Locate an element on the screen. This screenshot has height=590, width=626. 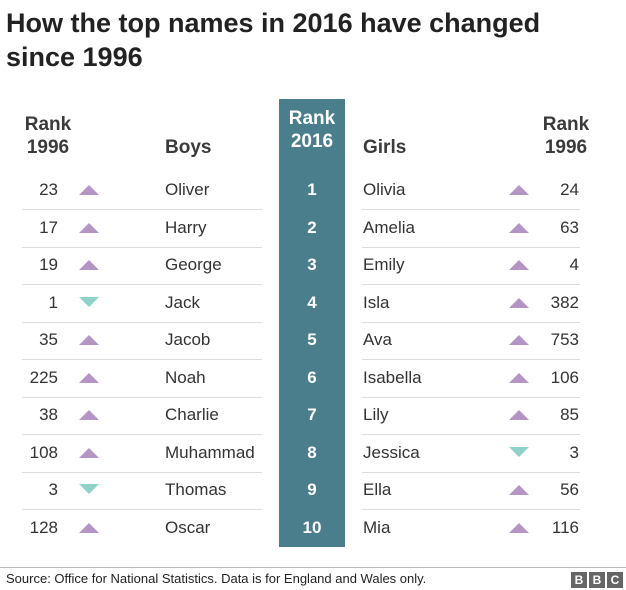
girl-name: Ella is located at coordinates (377, 489).